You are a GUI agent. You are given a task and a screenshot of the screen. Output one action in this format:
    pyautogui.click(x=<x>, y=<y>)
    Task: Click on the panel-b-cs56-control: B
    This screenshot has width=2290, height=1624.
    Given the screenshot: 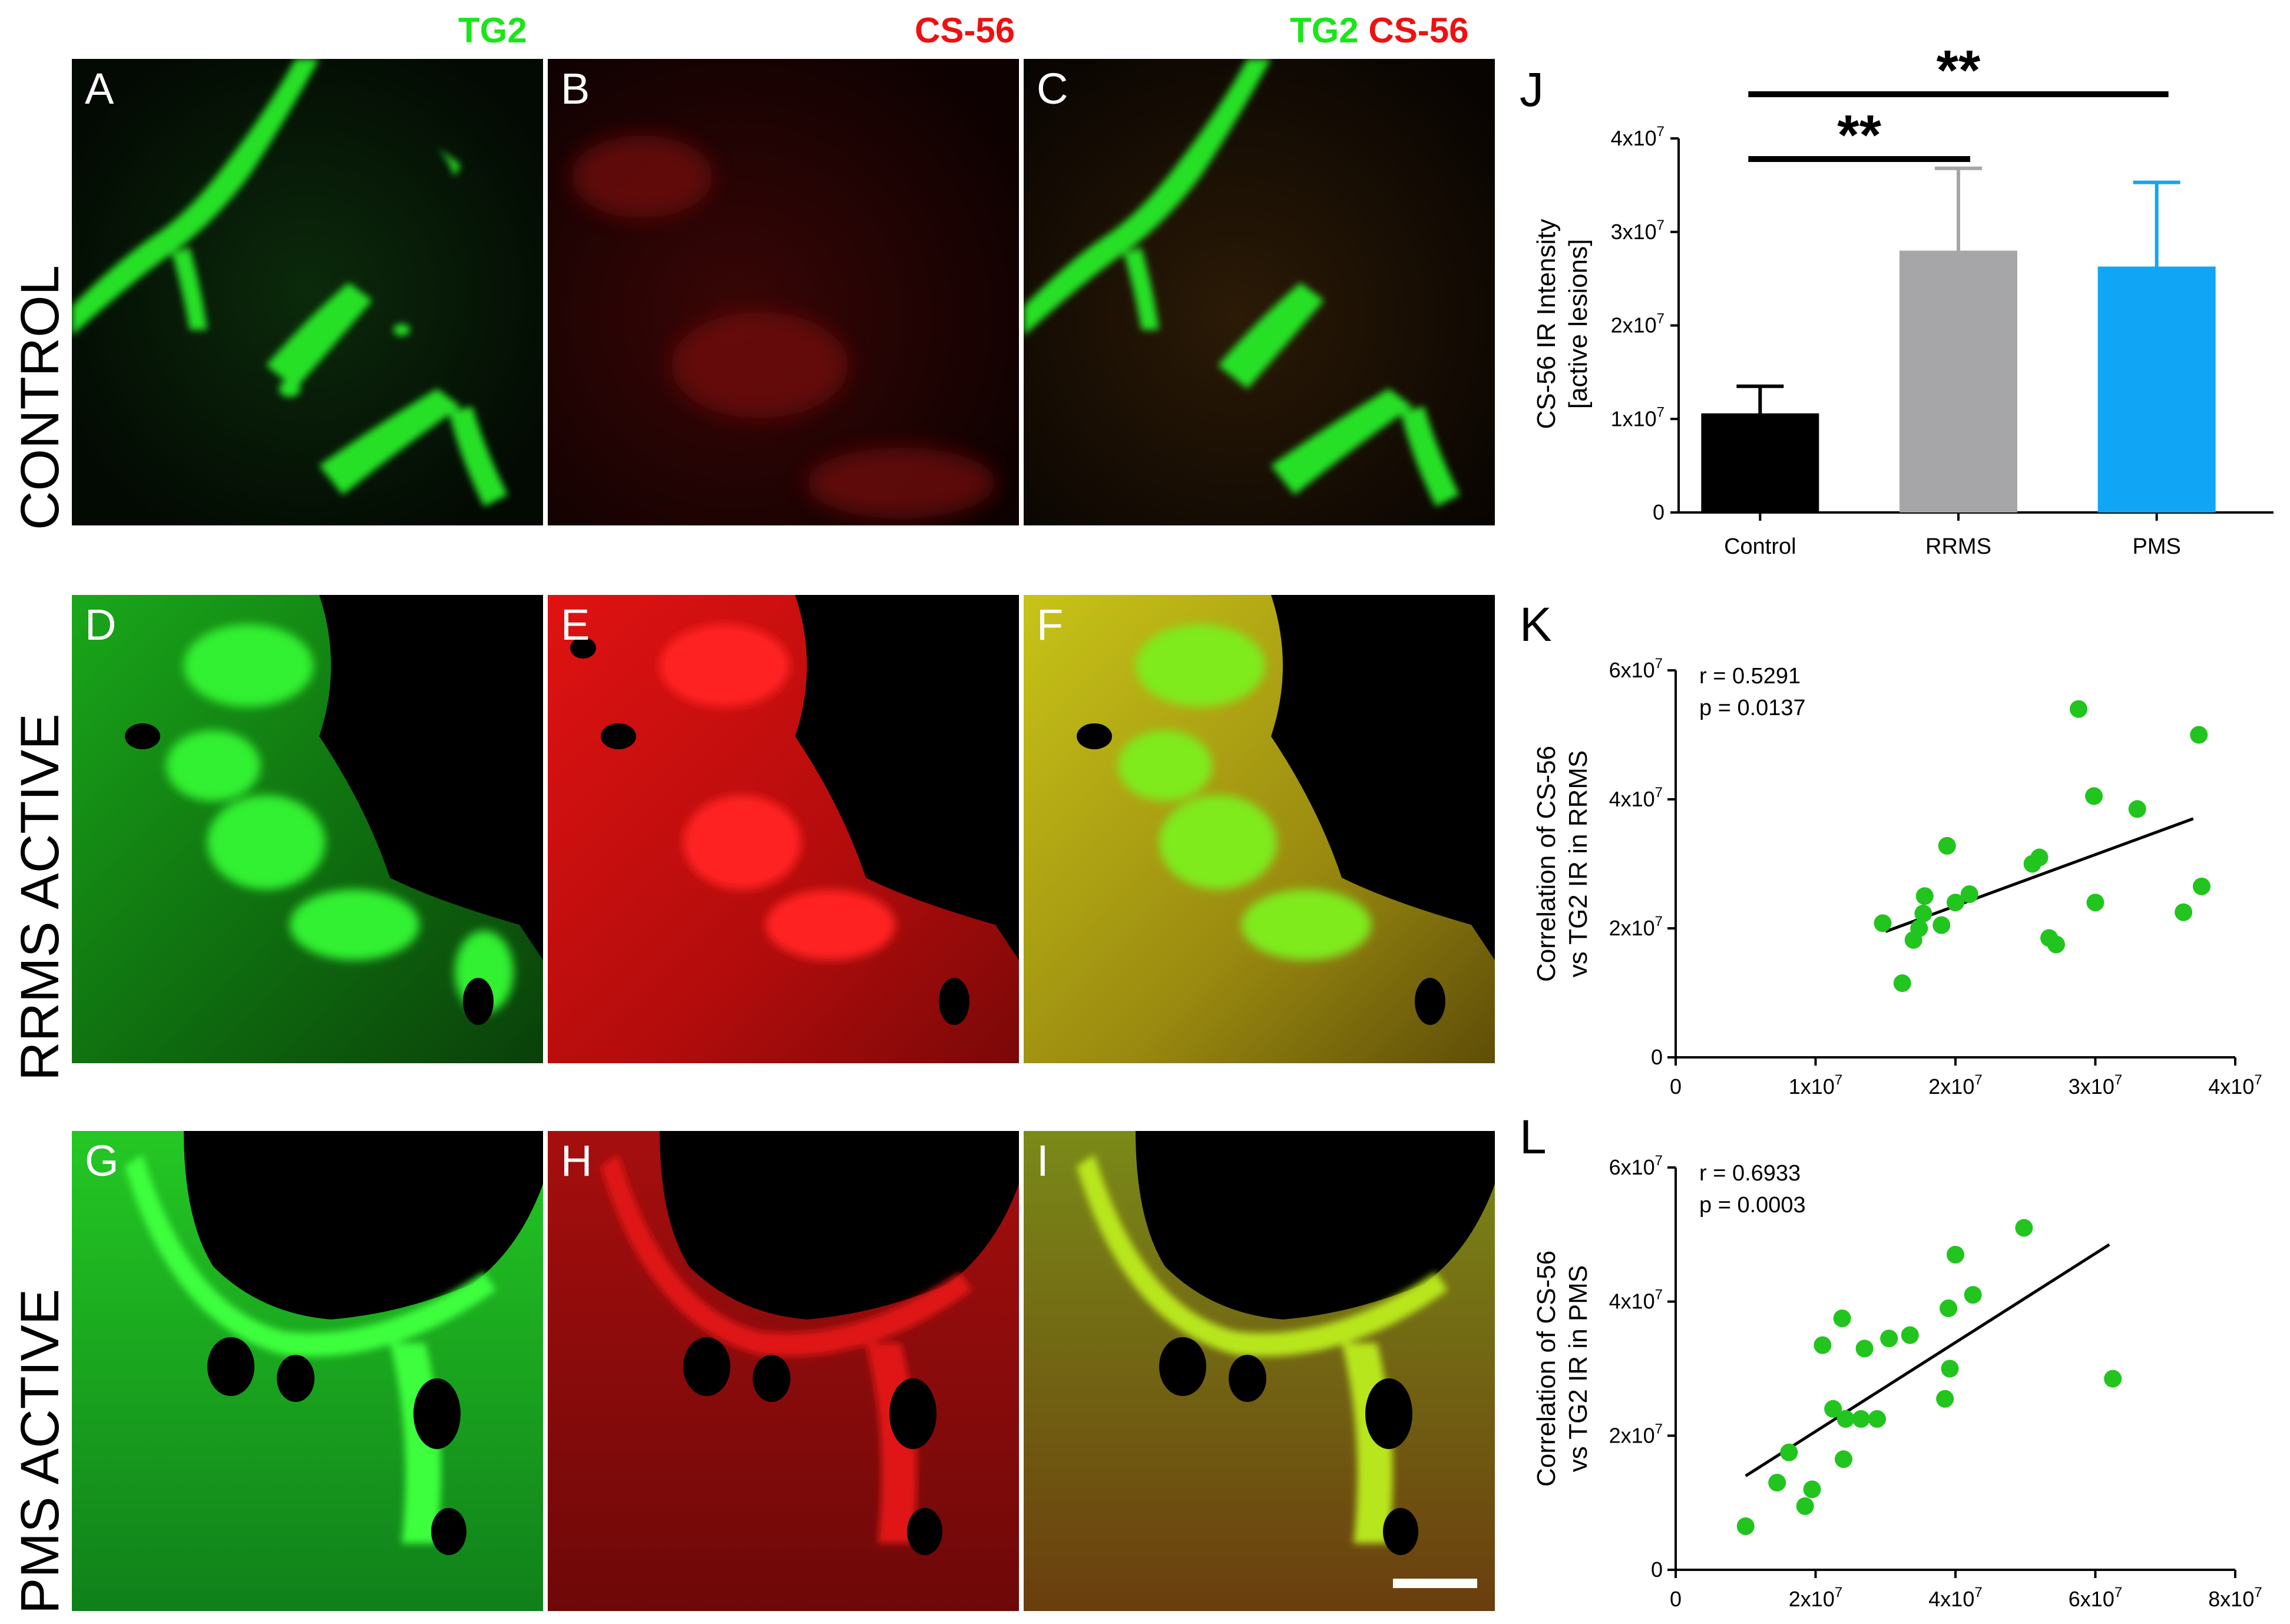 What is the action you would take?
    pyautogui.click(x=783, y=292)
    